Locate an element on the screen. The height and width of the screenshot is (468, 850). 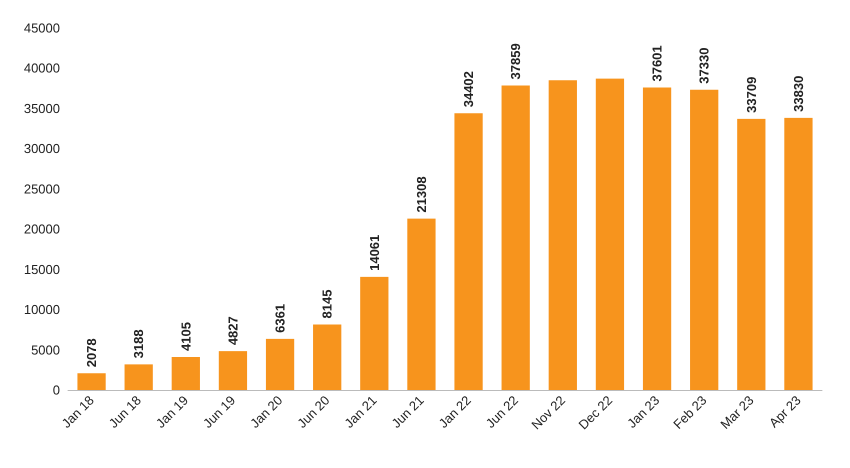
x-tick-label: Mar 23 is located at coordinates (737, 412).